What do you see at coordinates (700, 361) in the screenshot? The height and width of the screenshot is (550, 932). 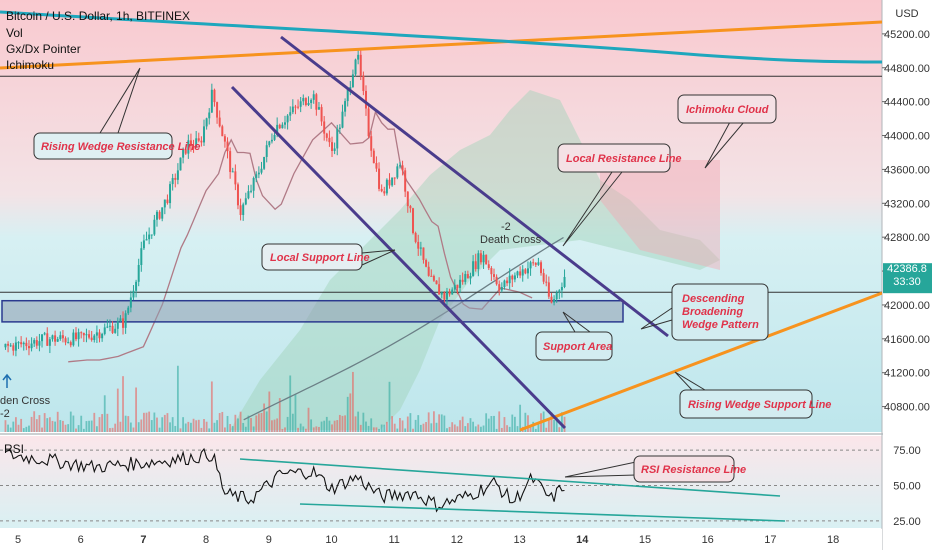 I see `rising-wedge-support-line` at bounding box center [700, 361].